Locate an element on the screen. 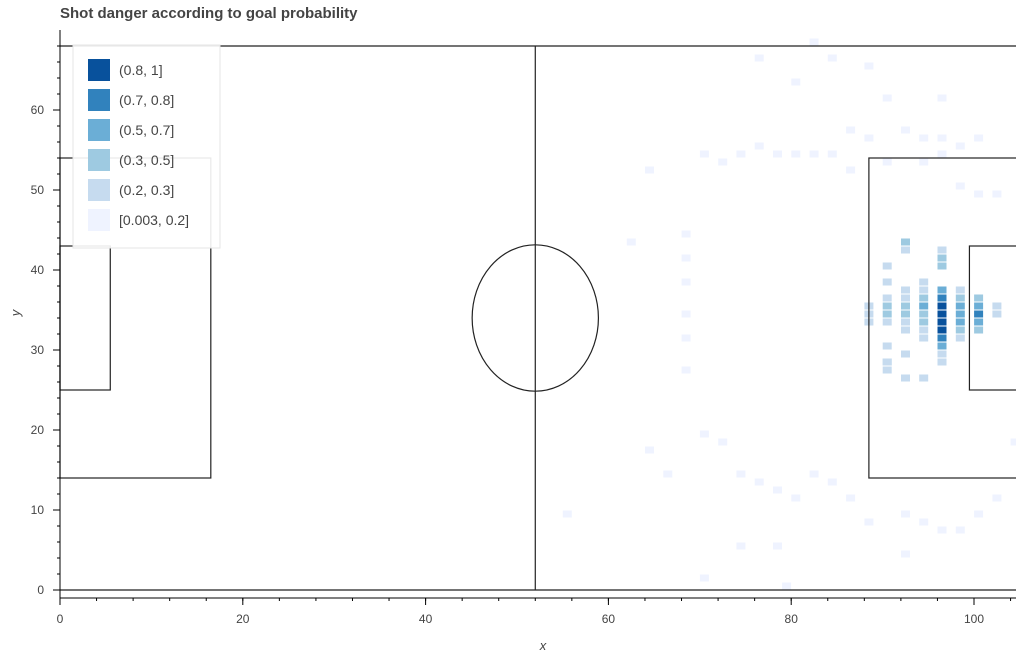 This screenshot has width=1016, height=655. centre-circle is located at coordinates (535, 318).